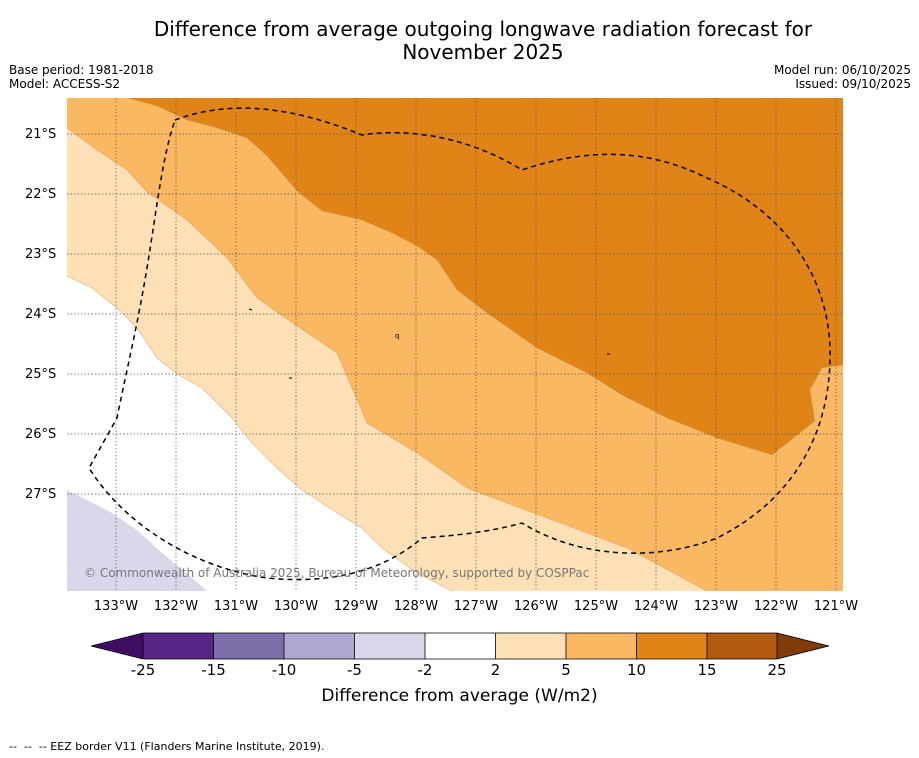  Describe the element at coordinates (236, 606) in the screenshot. I see `lon-label: 131°W` at that location.